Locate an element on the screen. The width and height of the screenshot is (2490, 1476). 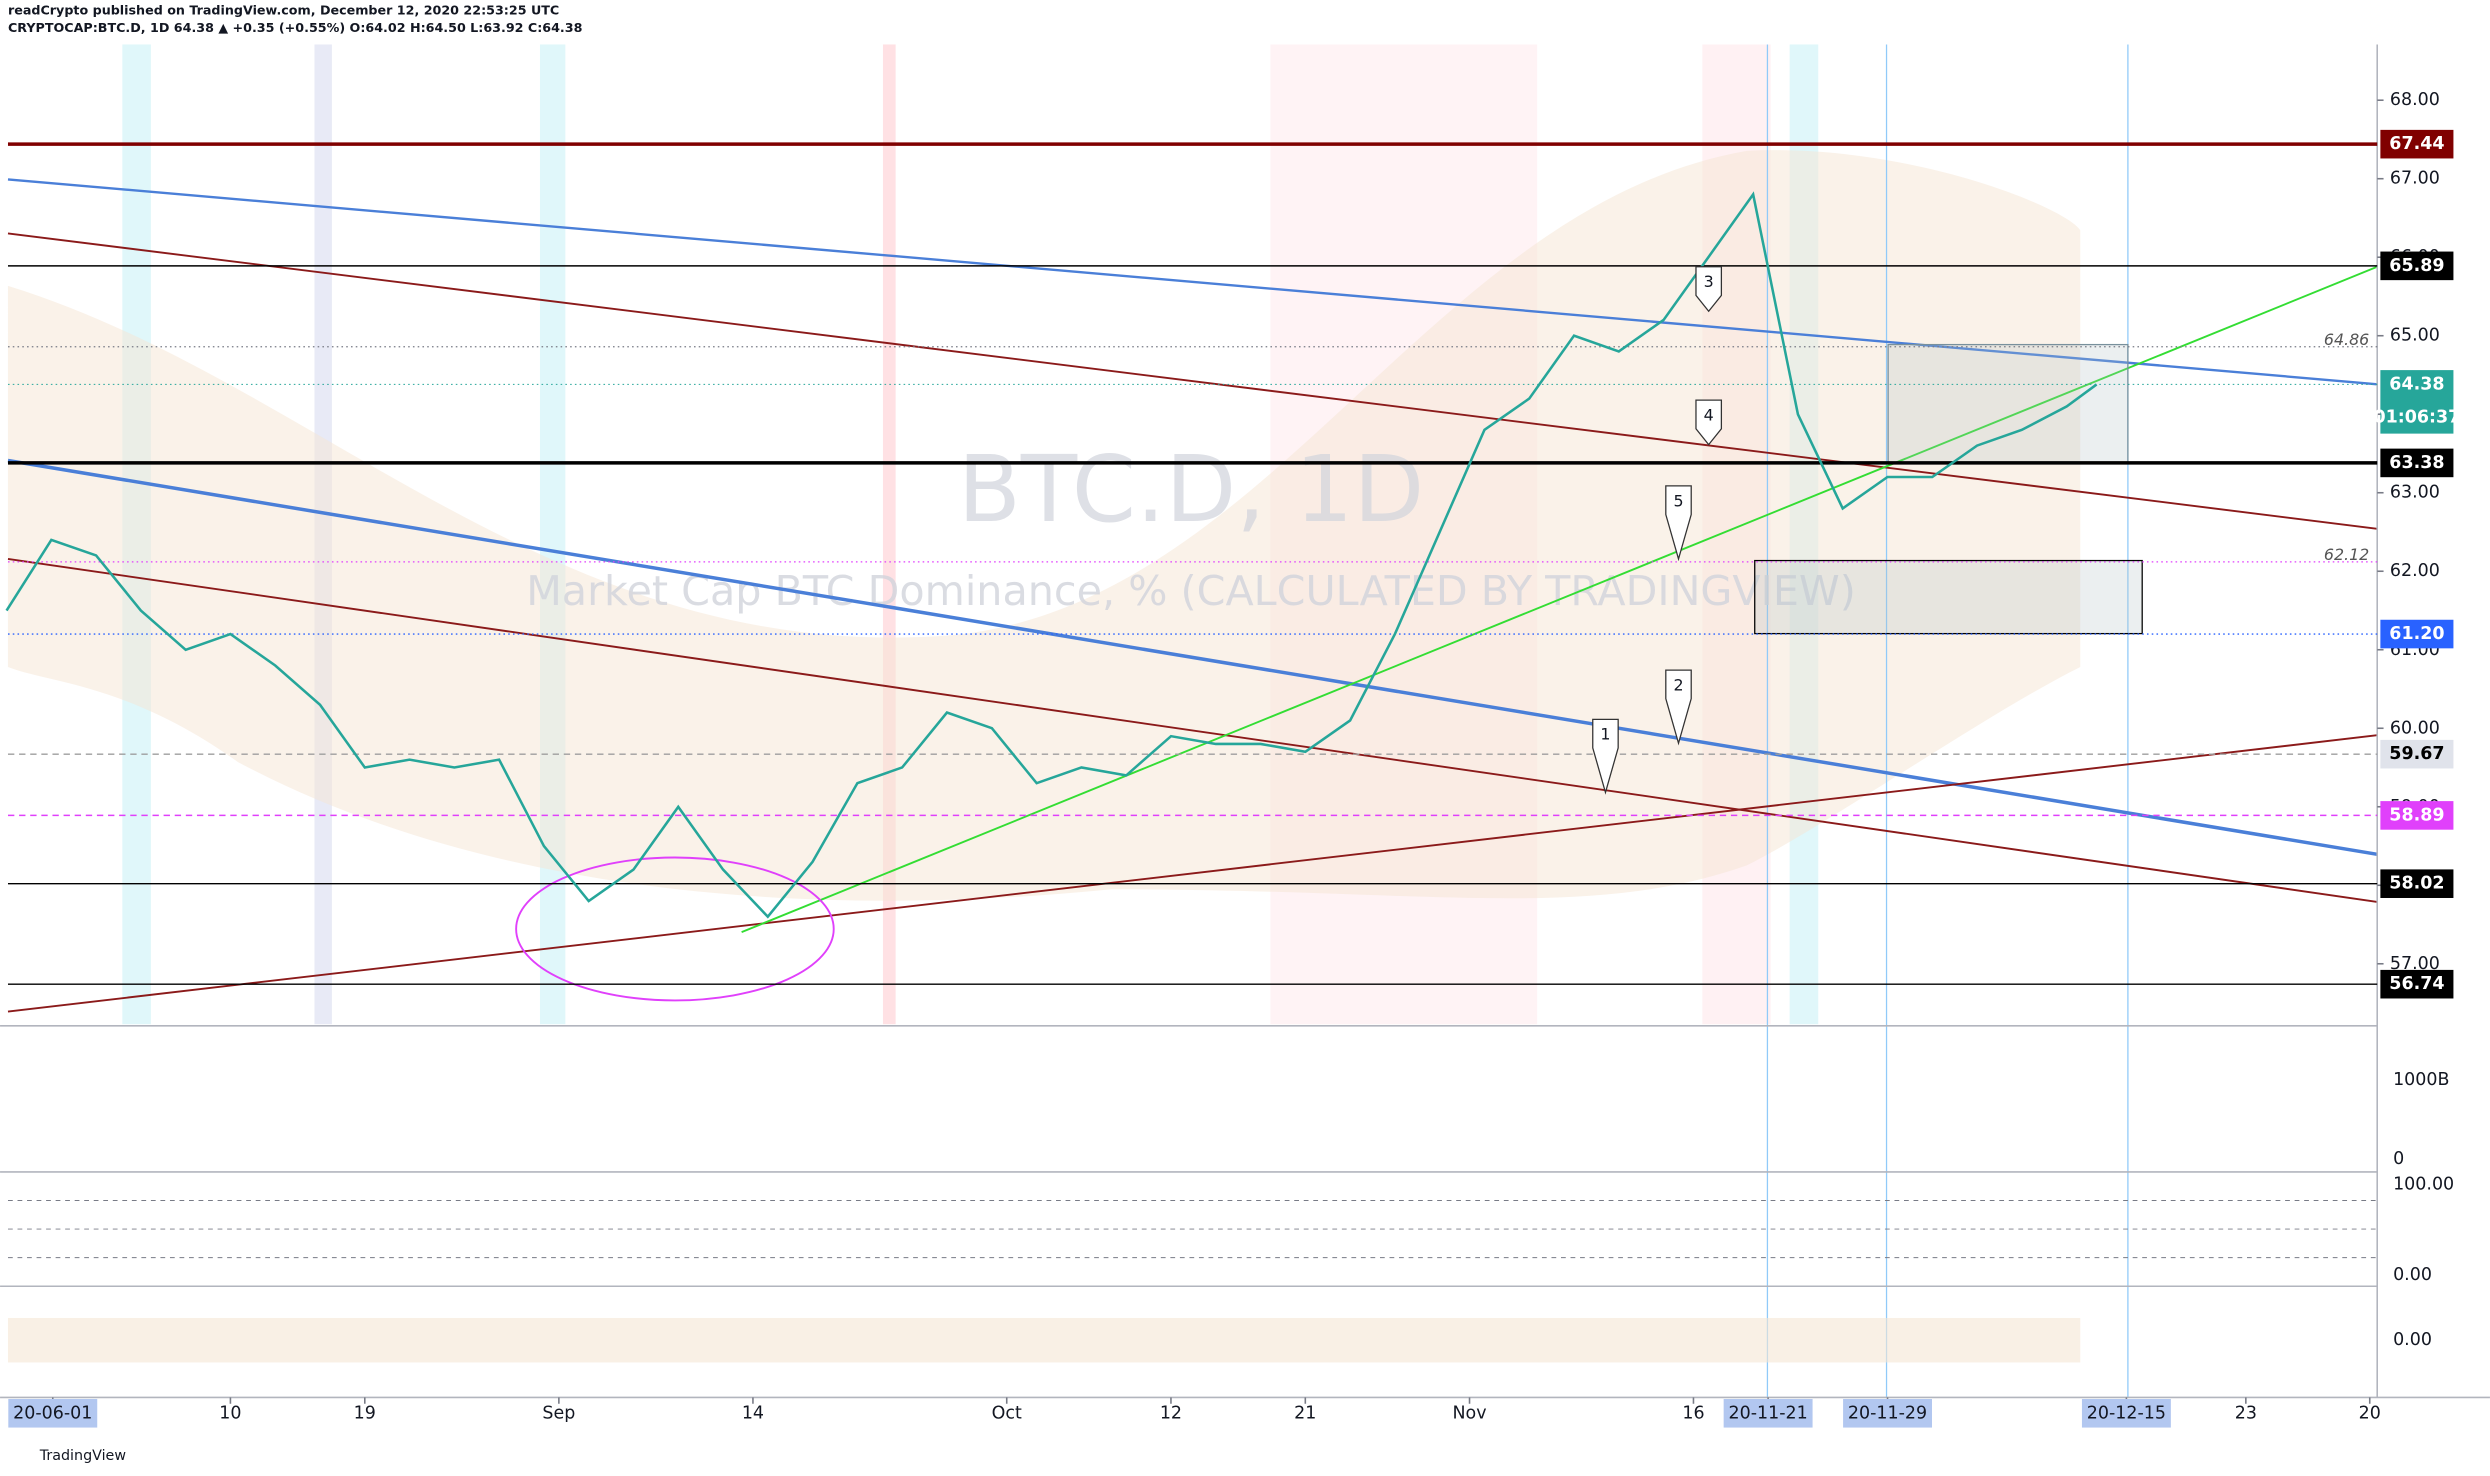
y-tick-label: 67.00 is located at coordinates (2415, 179).